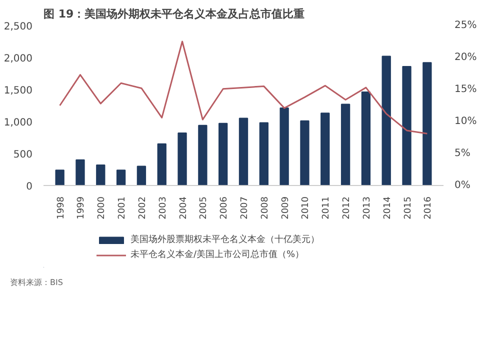 This screenshot has height=362, width=500. What do you see at coordinates (123, 208) in the screenshot?
I see `x-tick-label: 2001` at bounding box center [123, 208].